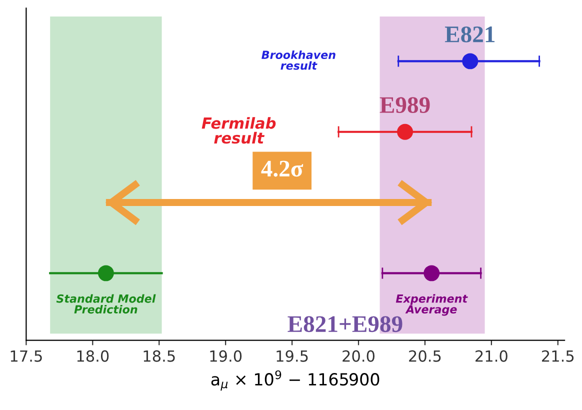 This screenshot has height=410, width=582. Describe the element at coordinates (106, 304) in the screenshot. I see `text: Standard Model Prediction` at that location.